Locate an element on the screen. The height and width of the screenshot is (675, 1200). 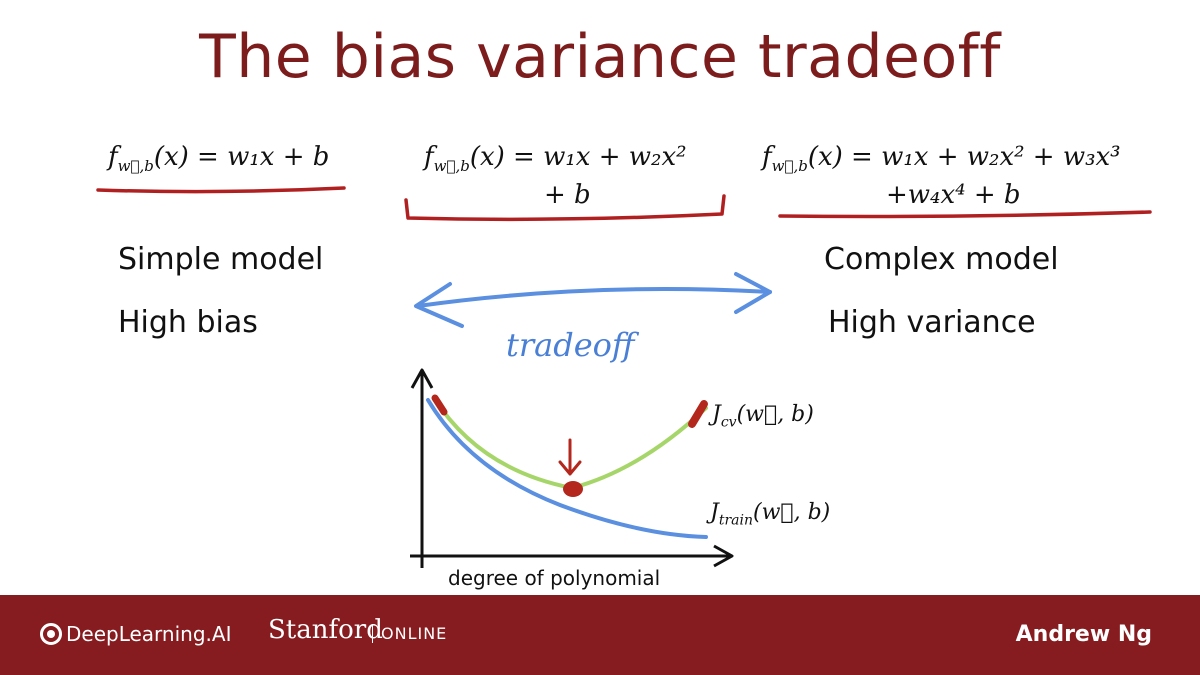
optimum-arrowhead is located at coordinates (570, 468).